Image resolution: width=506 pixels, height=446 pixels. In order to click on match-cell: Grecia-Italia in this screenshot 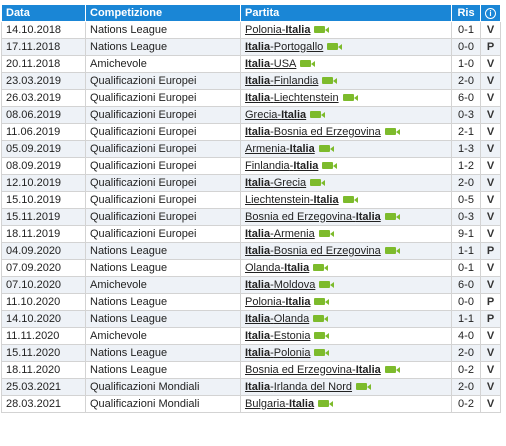, I will do `click(346, 115)`.